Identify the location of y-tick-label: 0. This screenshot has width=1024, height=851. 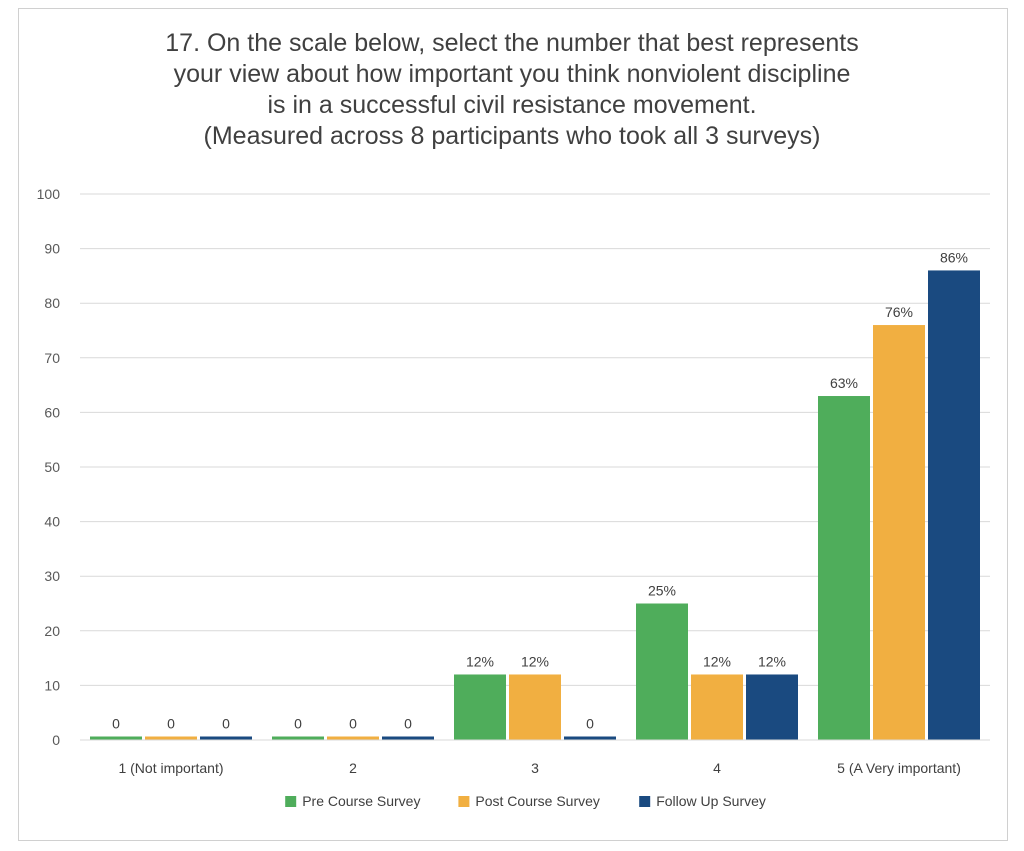
(56, 740).